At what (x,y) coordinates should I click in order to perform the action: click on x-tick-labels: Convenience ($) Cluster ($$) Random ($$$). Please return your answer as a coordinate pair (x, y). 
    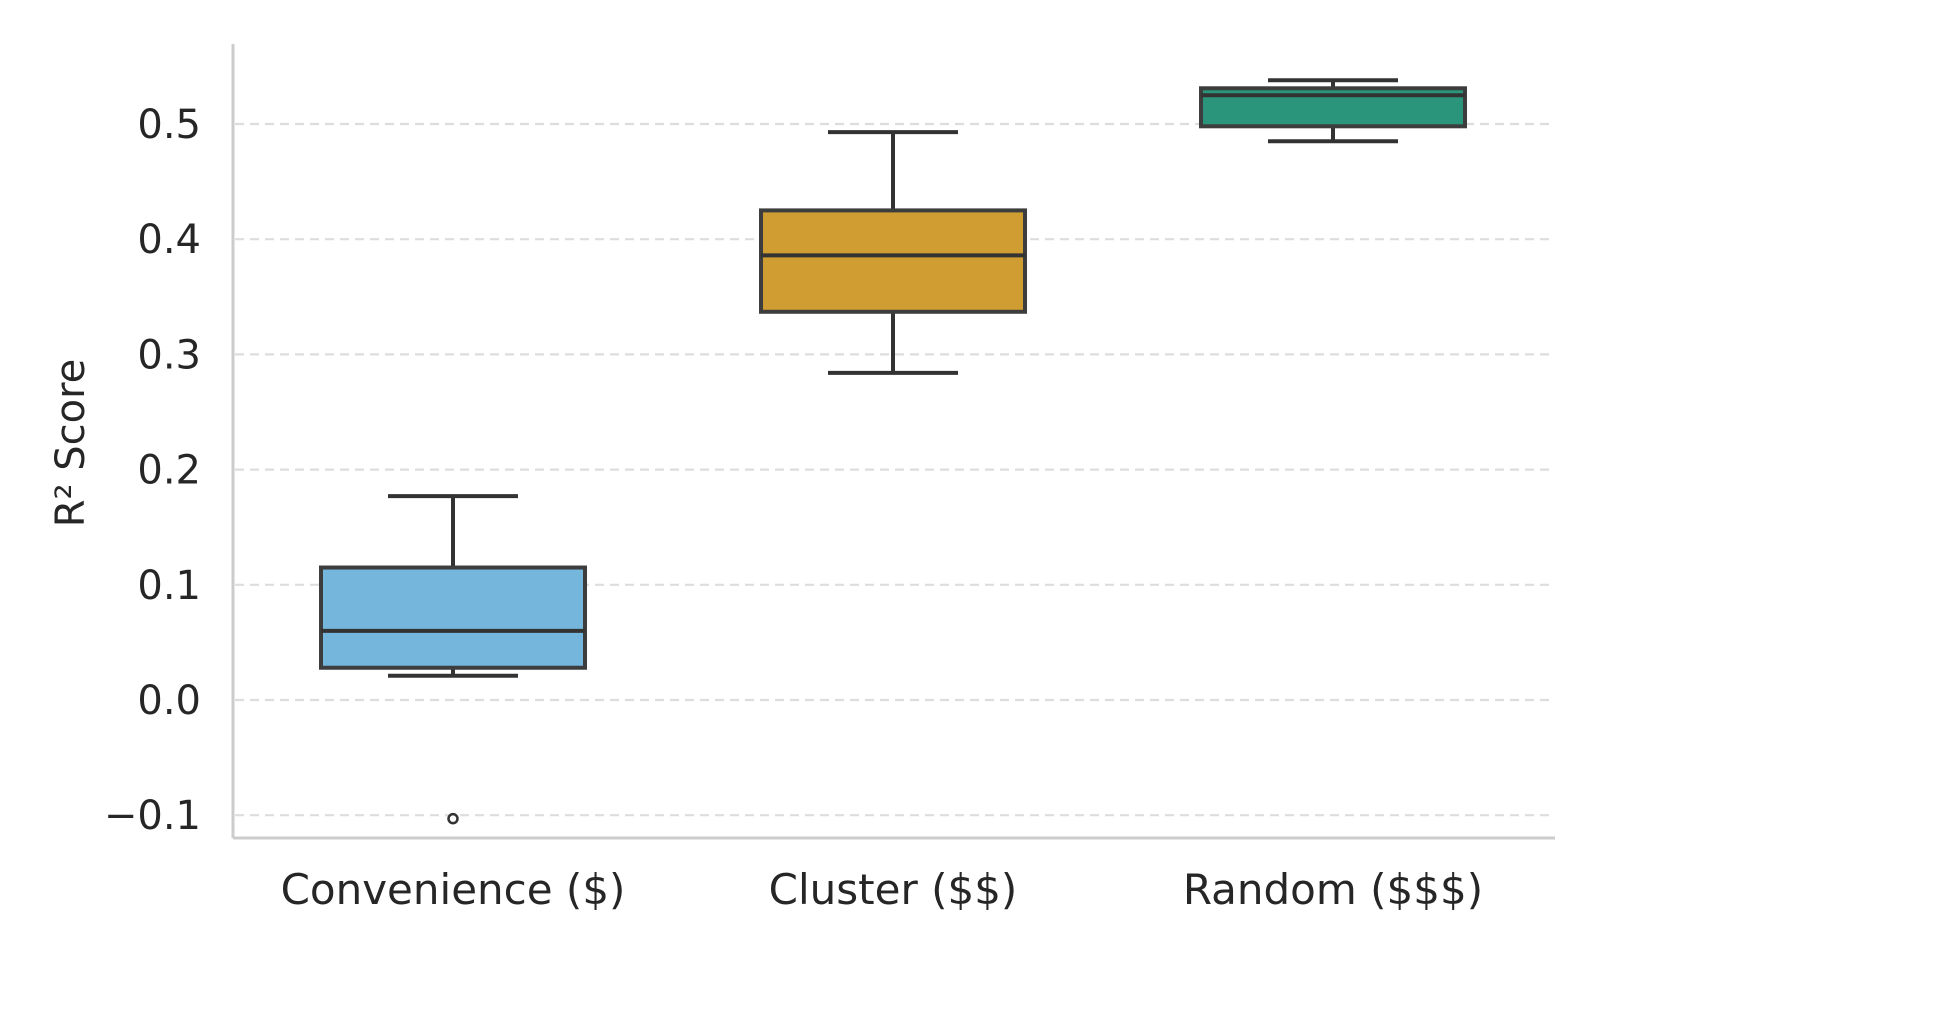
    Looking at the image, I should click on (882, 889).